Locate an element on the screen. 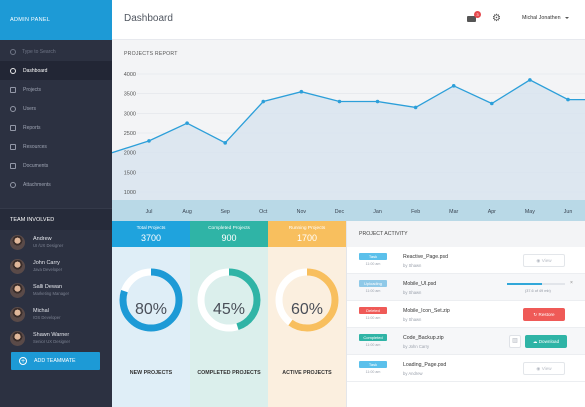 The height and width of the screenshot is (407, 585). team-member: Salli Dewan Marketing Manager is located at coordinates (56, 290).